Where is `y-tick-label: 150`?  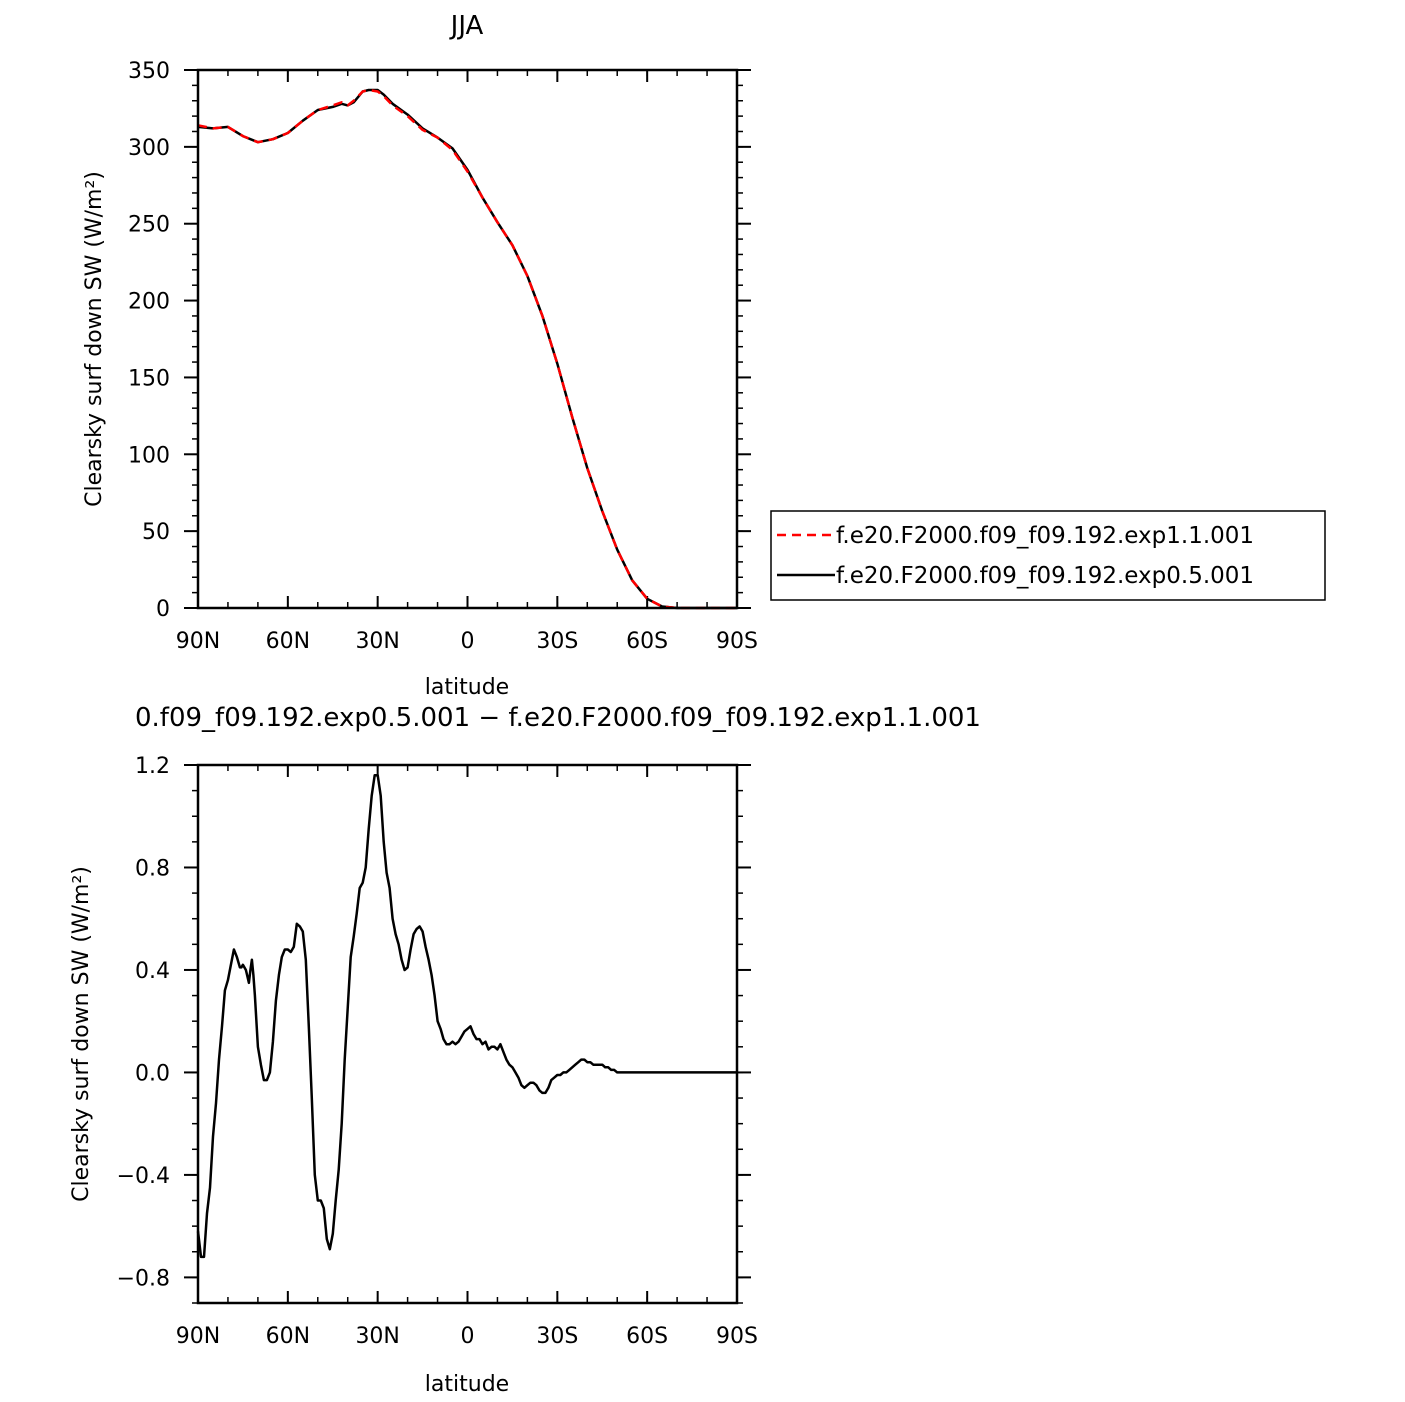 y-tick-label: 150 is located at coordinates (149, 378).